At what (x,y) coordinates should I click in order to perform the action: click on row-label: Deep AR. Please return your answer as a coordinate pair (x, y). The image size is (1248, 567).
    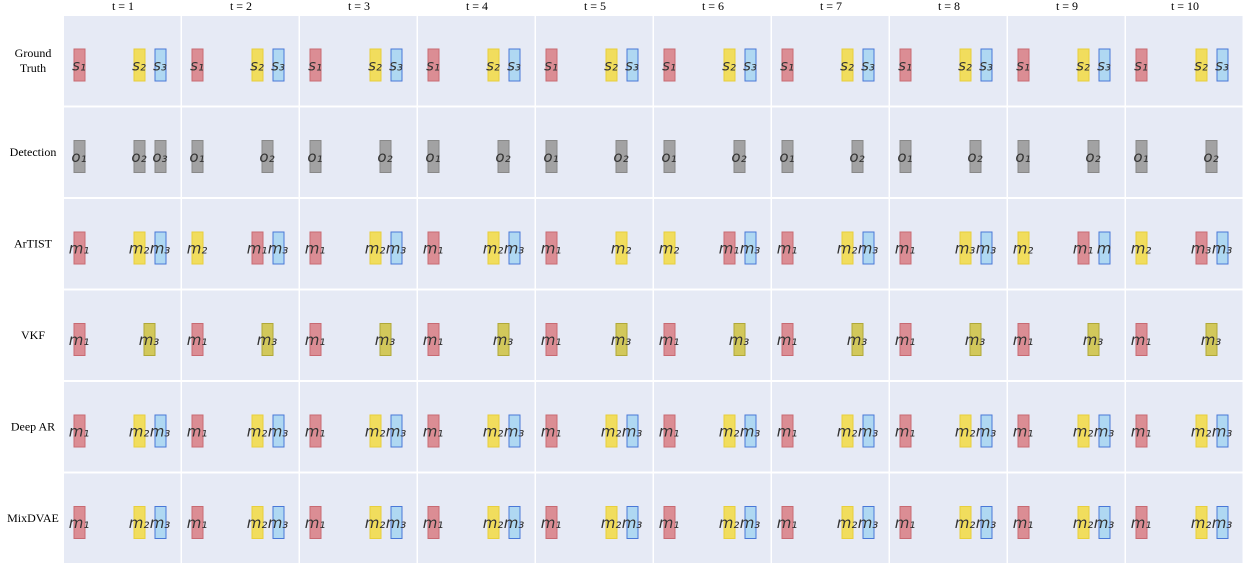
    Looking at the image, I should click on (33, 427).